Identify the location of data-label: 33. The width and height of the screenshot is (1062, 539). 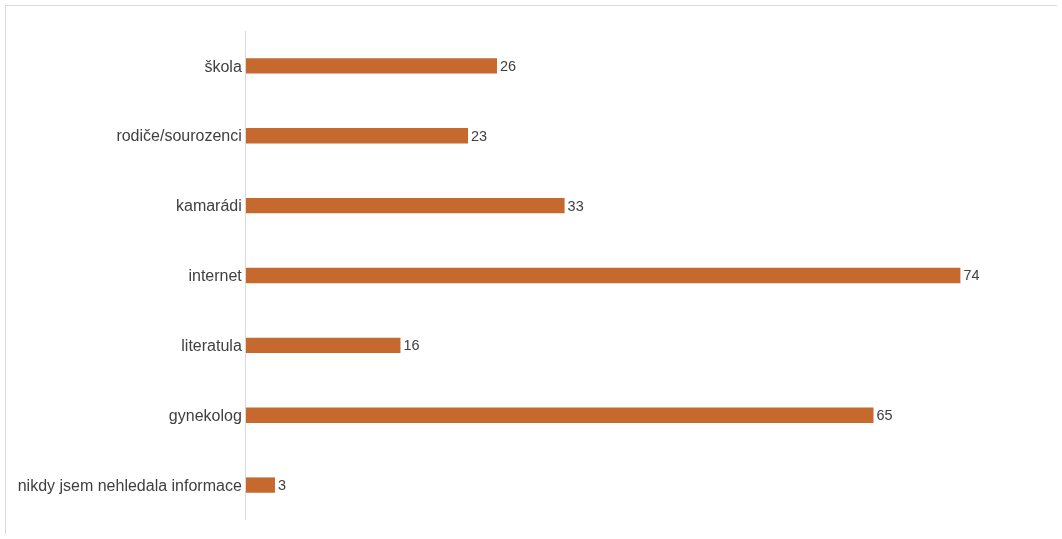
(575, 205).